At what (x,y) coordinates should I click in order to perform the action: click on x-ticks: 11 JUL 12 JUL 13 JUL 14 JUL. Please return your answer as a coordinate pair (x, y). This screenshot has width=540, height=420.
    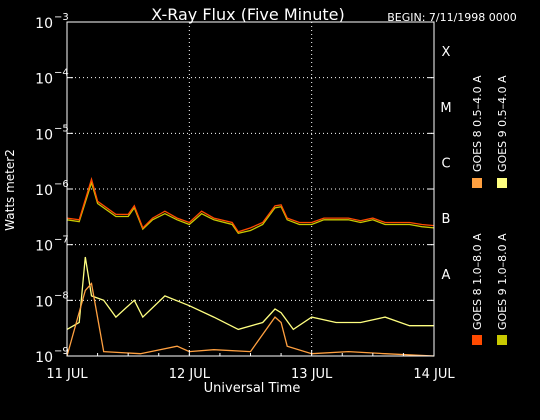
    Looking at the image, I should click on (250, 366).